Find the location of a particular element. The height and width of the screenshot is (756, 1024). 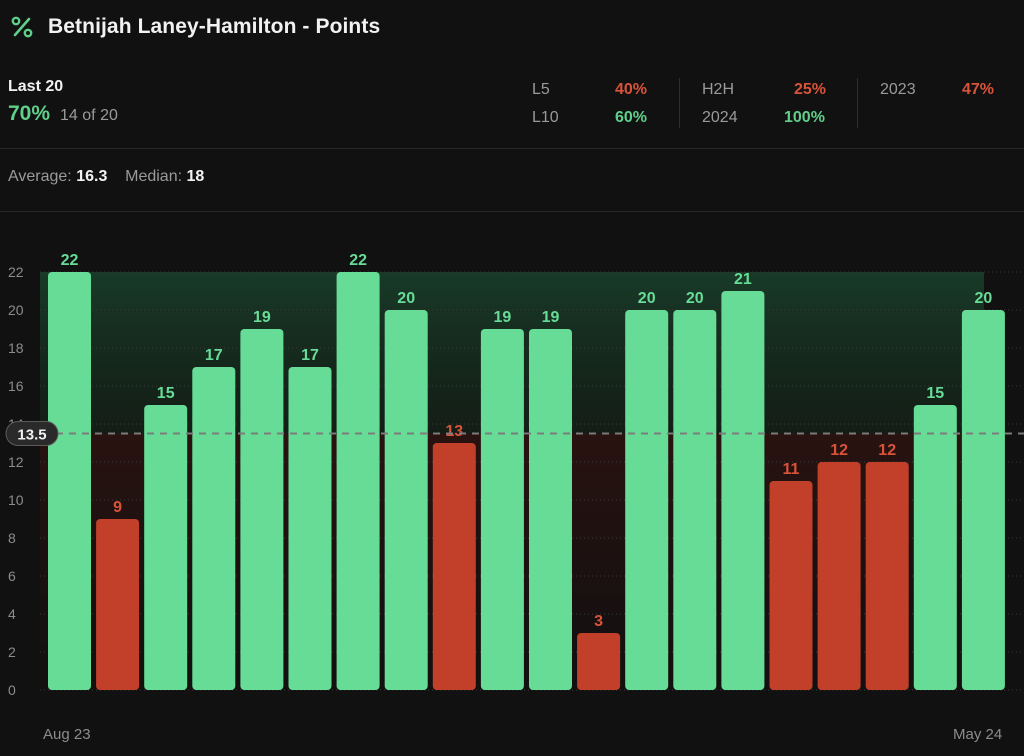

bar-value-label: 3 is located at coordinates (598, 621).